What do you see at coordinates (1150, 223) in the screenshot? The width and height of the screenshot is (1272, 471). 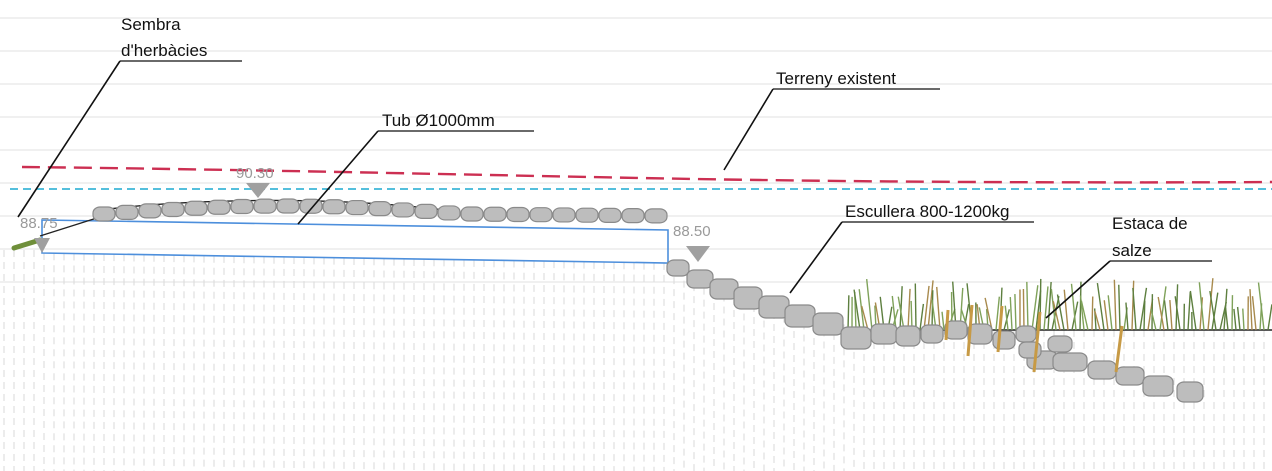 I see `label-willow-stake-line1: Estaca de` at bounding box center [1150, 223].